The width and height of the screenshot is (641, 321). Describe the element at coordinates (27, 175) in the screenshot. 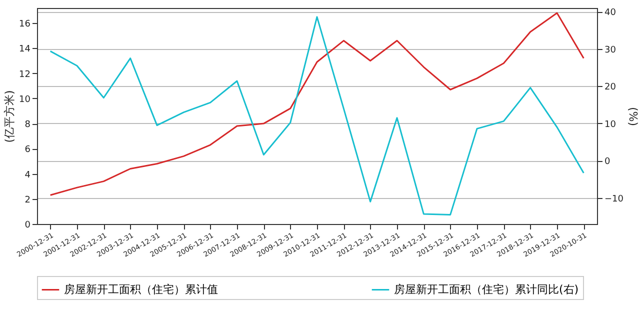

I see `y-tick-label: 4` at that location.